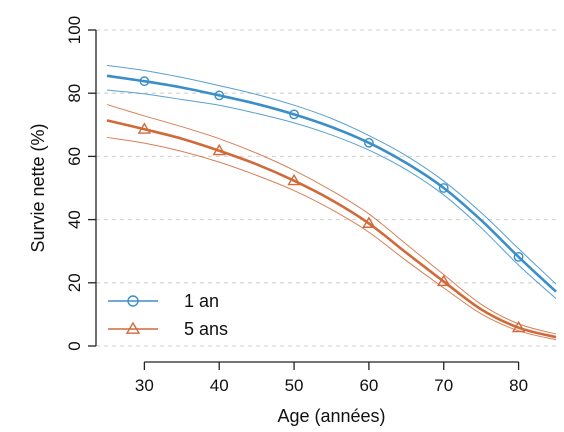 Image resolution: width=564 pixels, height=432 pixels. Describe the element at coordinates (294, 385) in the screenshot. I see `x-tick-label-50: 50` at that location.